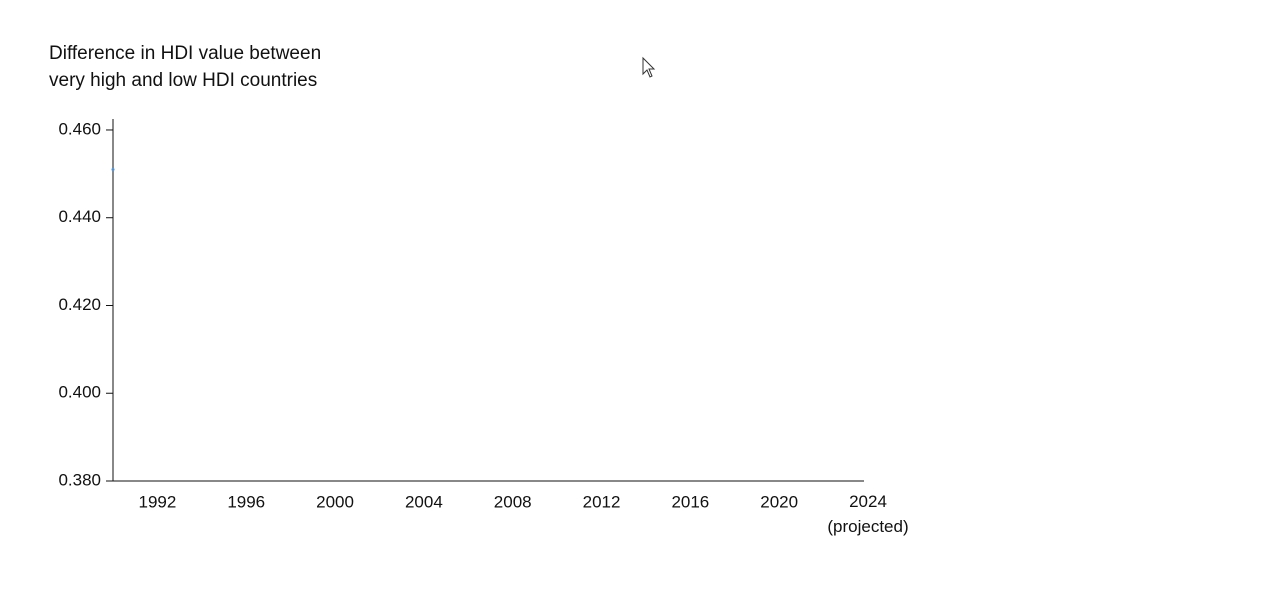 This screenshot has width=1266, height=596. What do you see at coordinates (246, 501) in the screenshot?
I see `x-tick-label: 1996` at bounding box center [246, 501].